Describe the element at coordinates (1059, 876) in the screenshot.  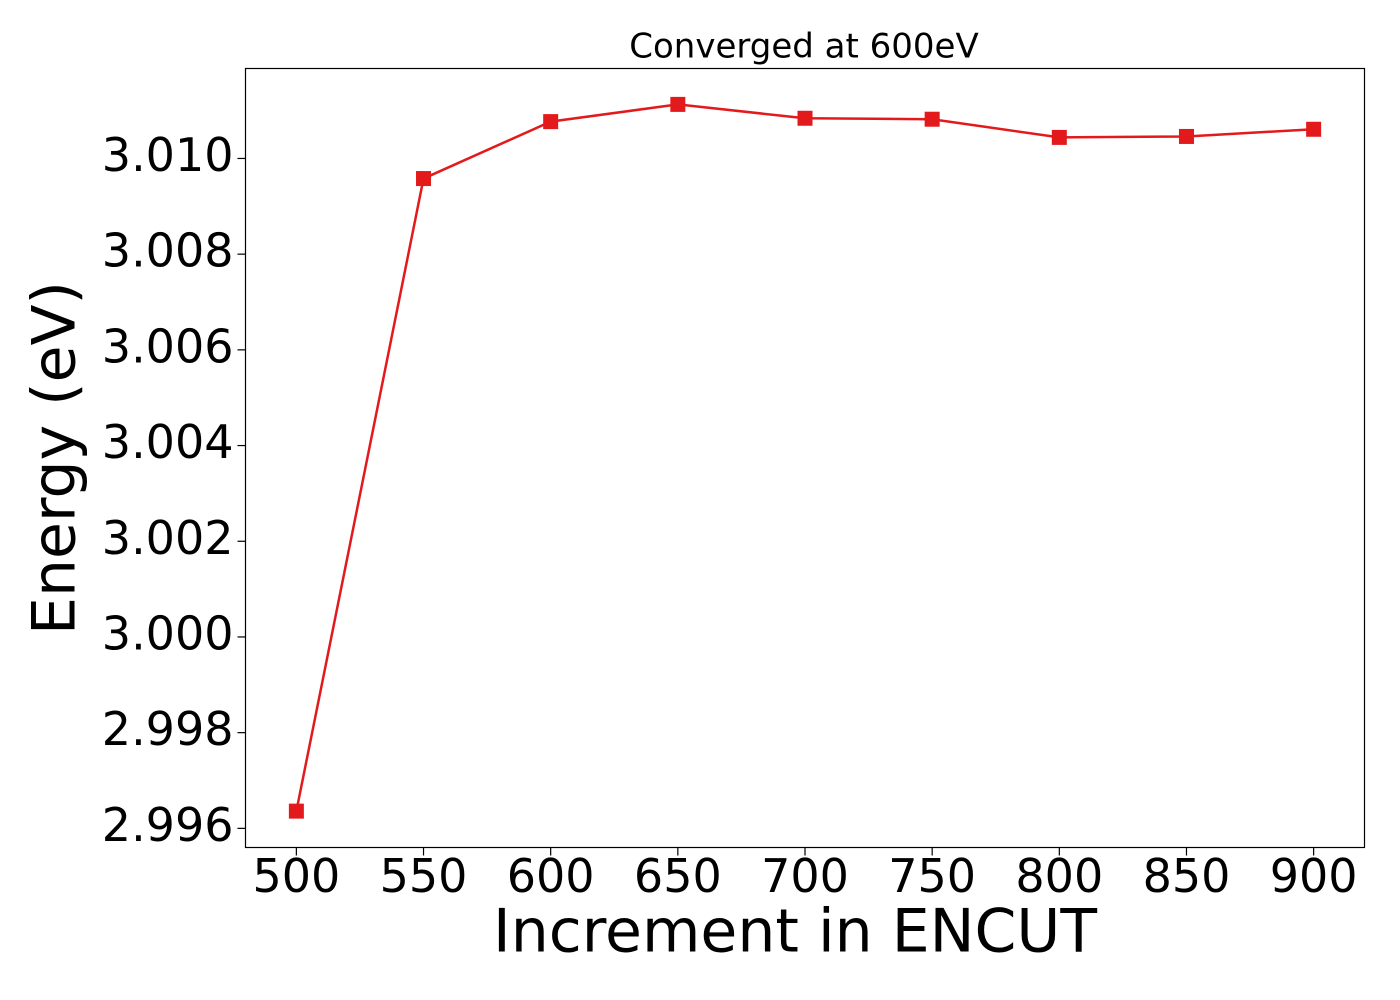
I see `x-tick-label: 800` at that location.